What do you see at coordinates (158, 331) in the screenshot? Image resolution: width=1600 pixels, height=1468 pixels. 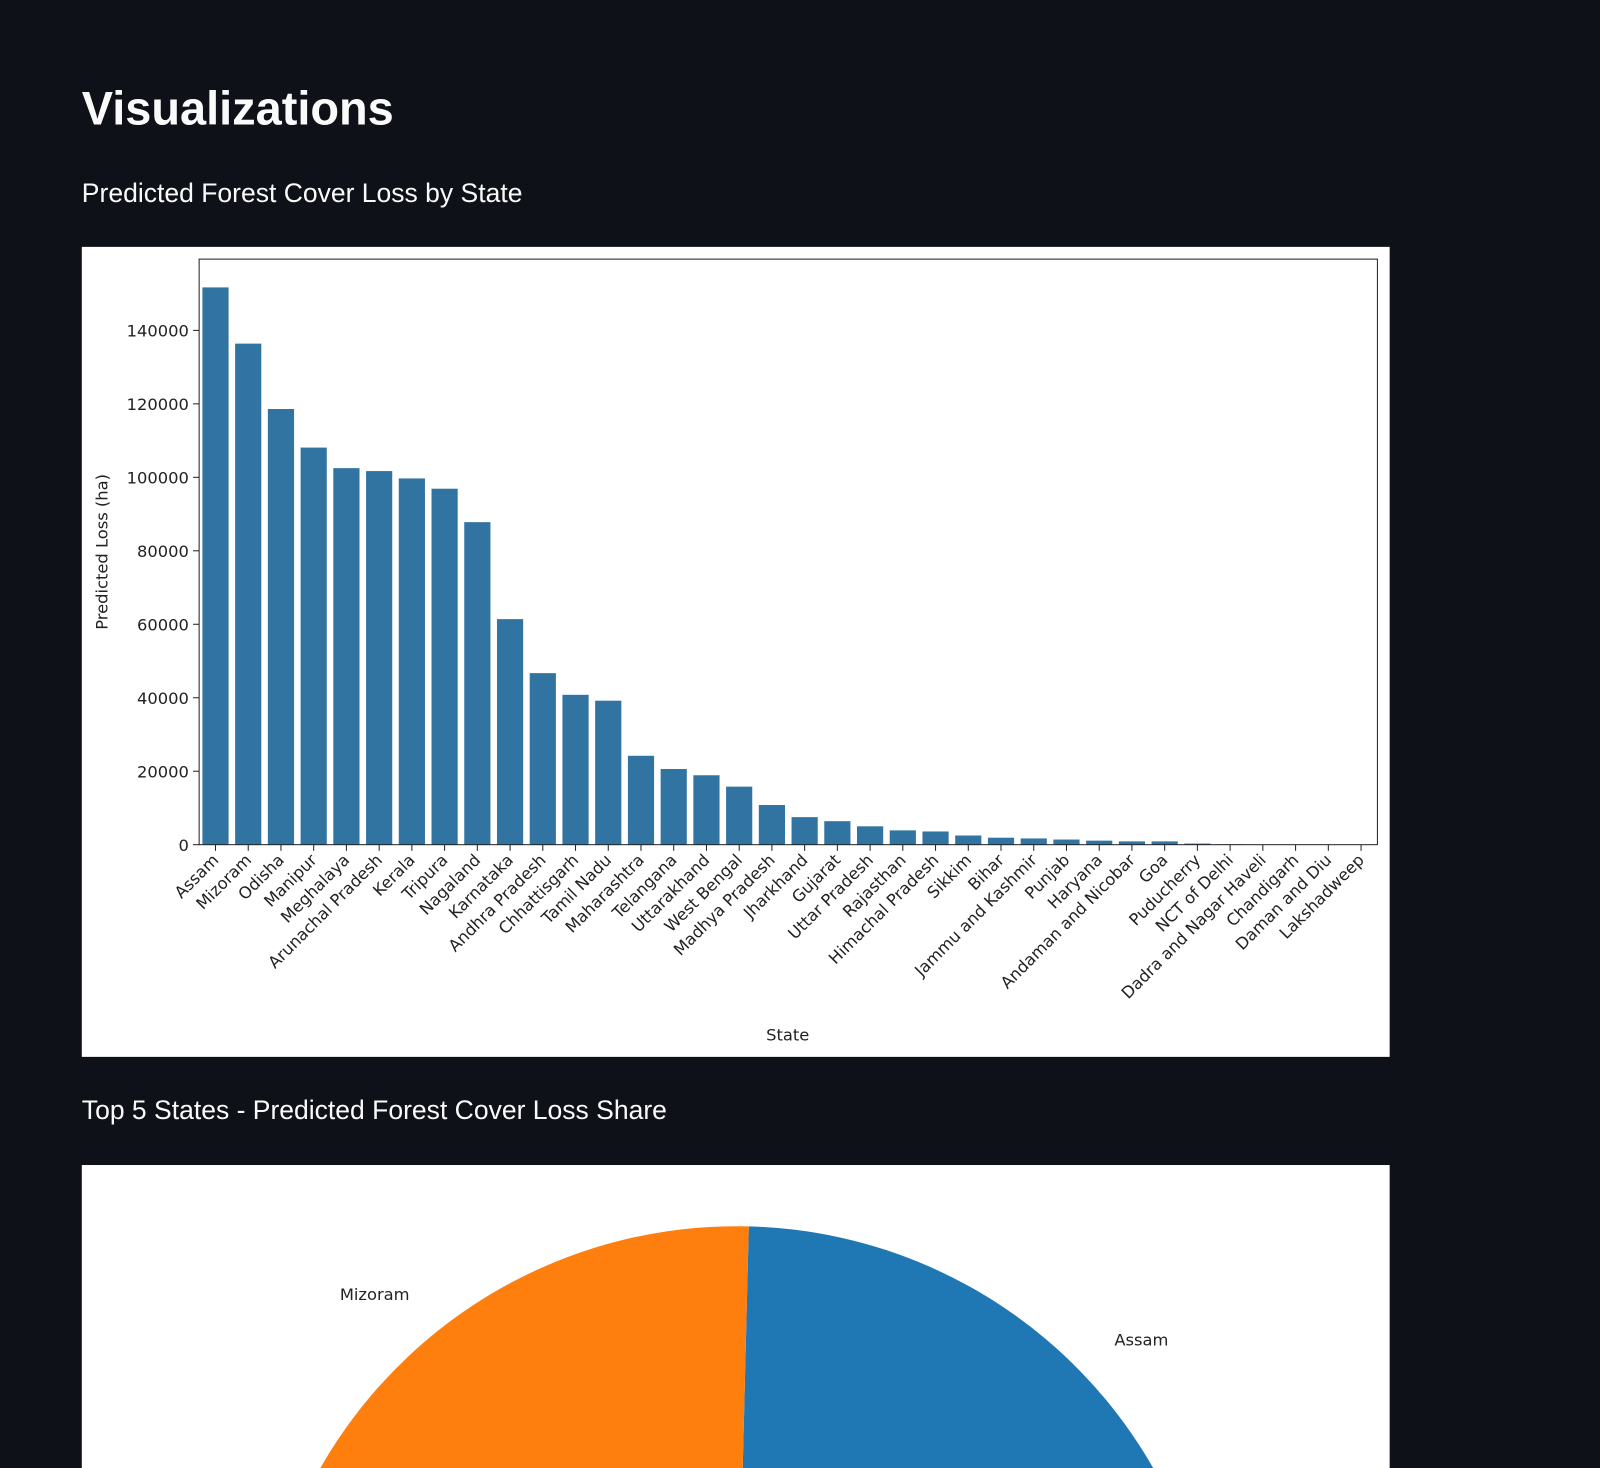 I see `y-tick-label: 140000` at bounding box center [158, 331].